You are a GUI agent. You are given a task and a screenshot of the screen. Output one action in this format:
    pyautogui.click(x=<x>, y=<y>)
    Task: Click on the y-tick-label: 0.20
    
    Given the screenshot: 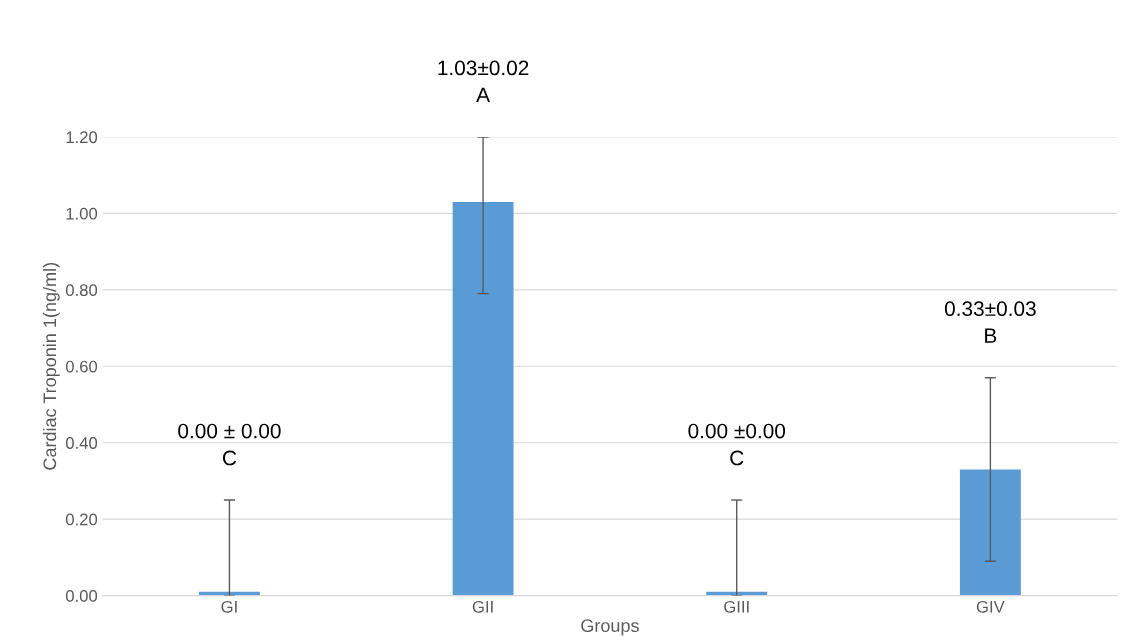 What is the action you would take?
    pyautogui.click(x=81, y=519)
    